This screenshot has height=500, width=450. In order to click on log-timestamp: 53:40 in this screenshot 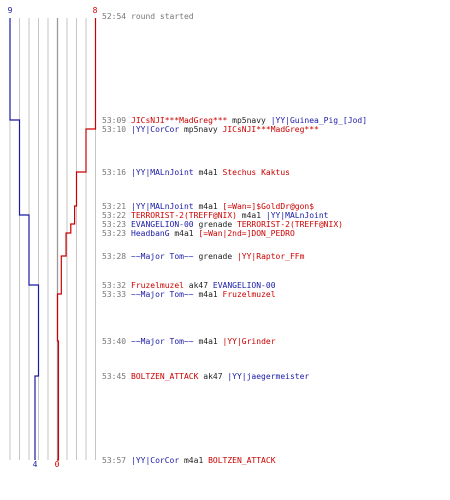, I will do `click(114, 341)`.